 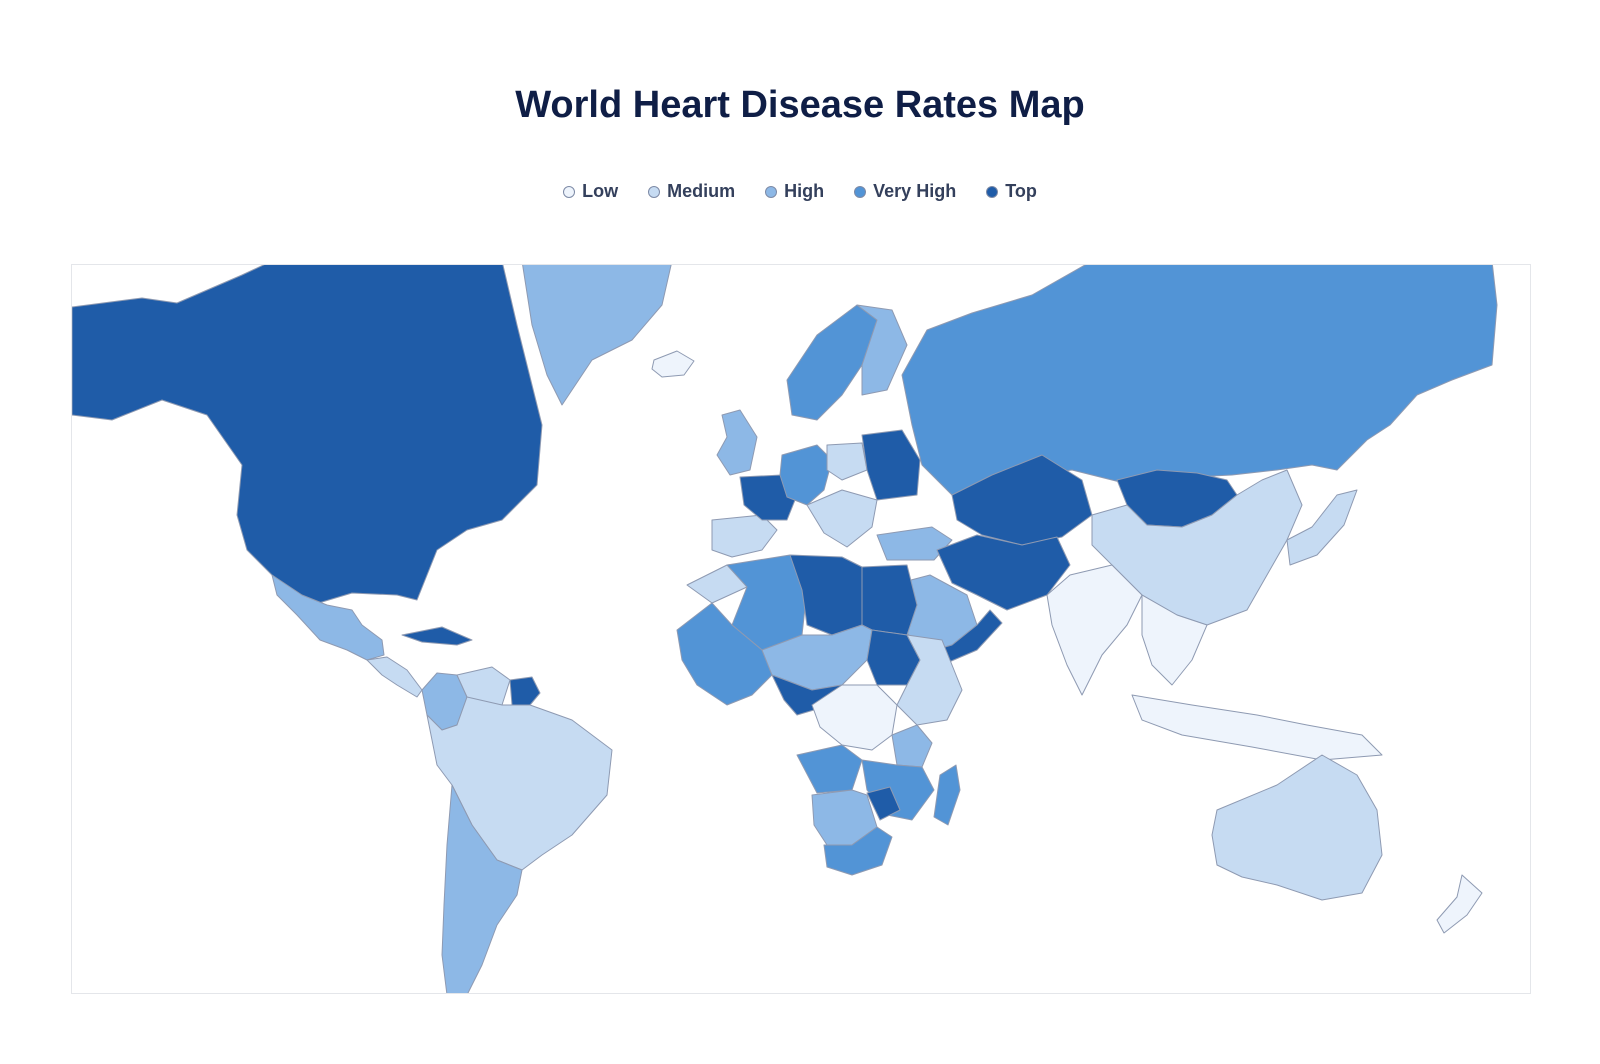 I want to click on region-iran-afghanistan, so click(x=1003, y=572).